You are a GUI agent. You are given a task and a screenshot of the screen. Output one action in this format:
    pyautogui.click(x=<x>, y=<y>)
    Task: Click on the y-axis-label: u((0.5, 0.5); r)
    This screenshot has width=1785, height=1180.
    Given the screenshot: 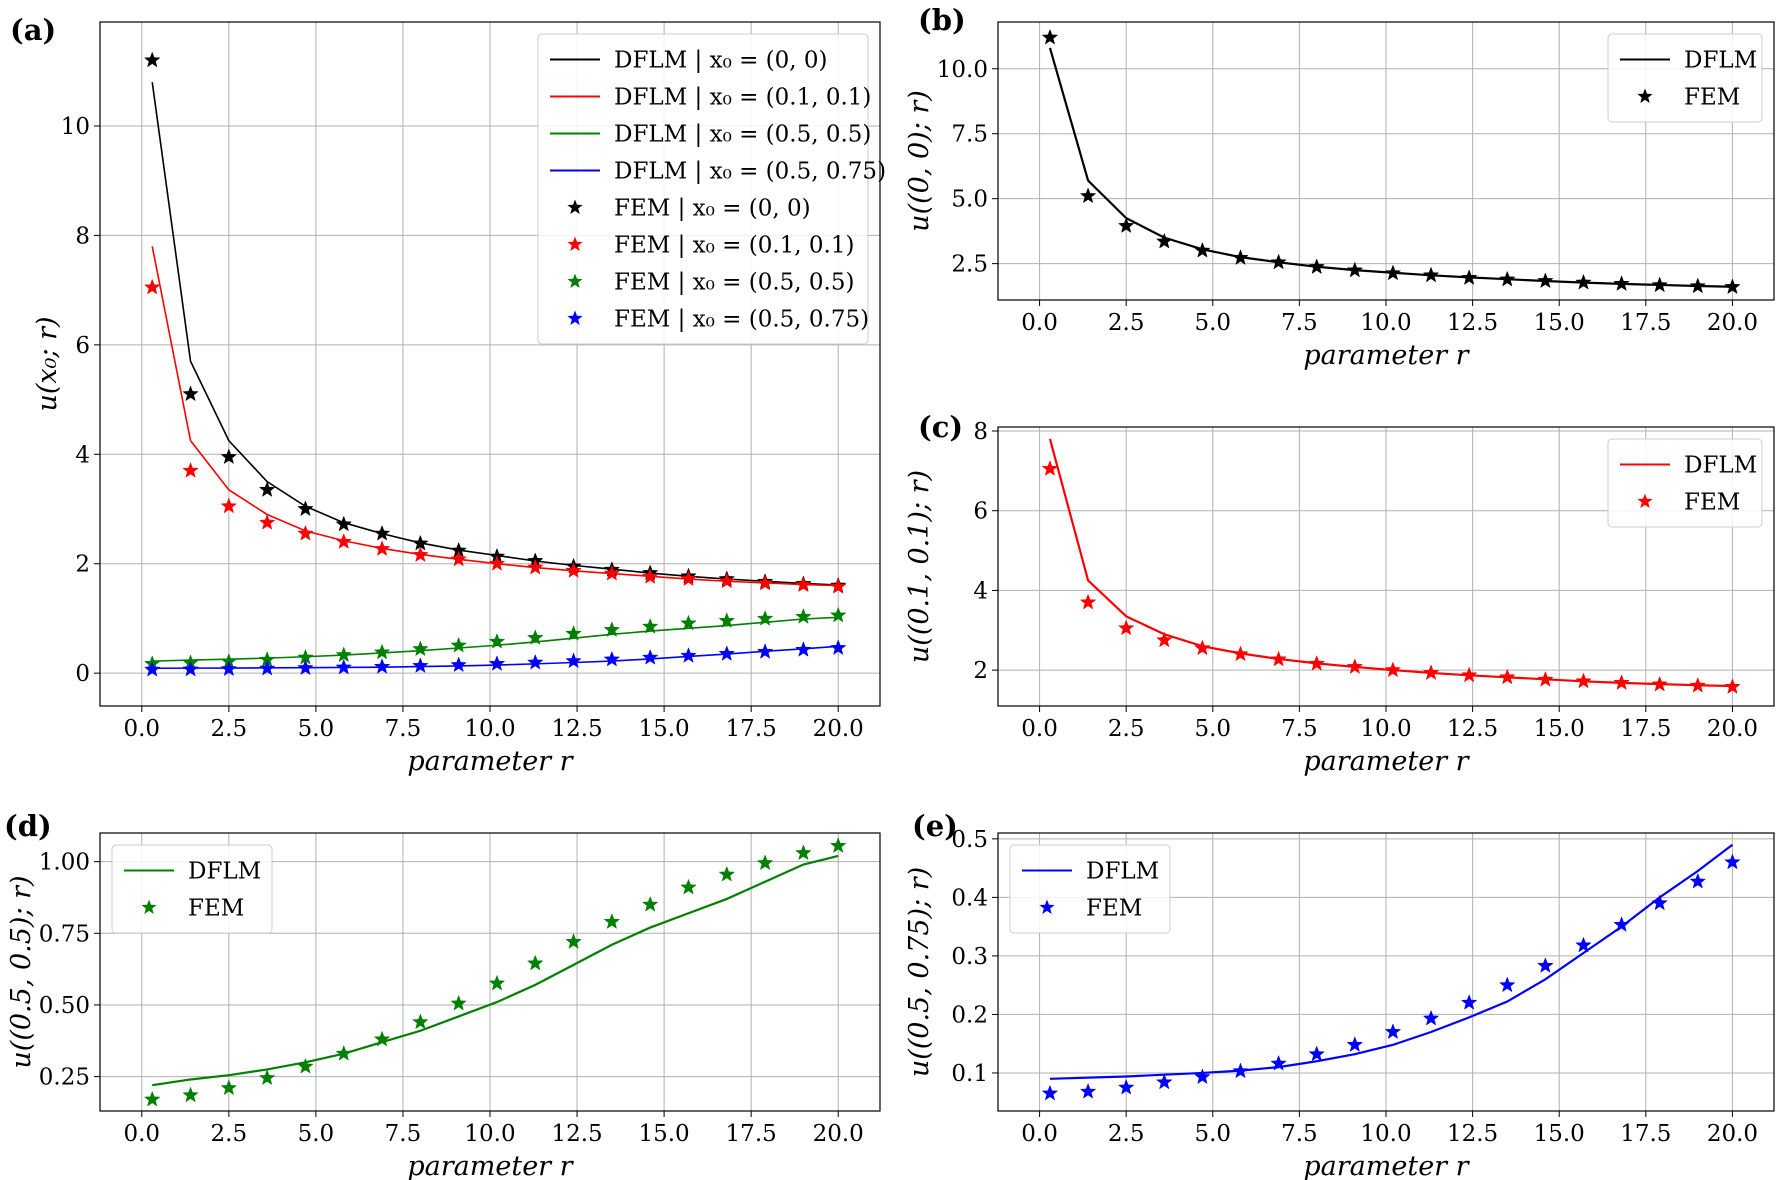 What is the action you would take?
    pyautogui.click(x=21, y=971)
    